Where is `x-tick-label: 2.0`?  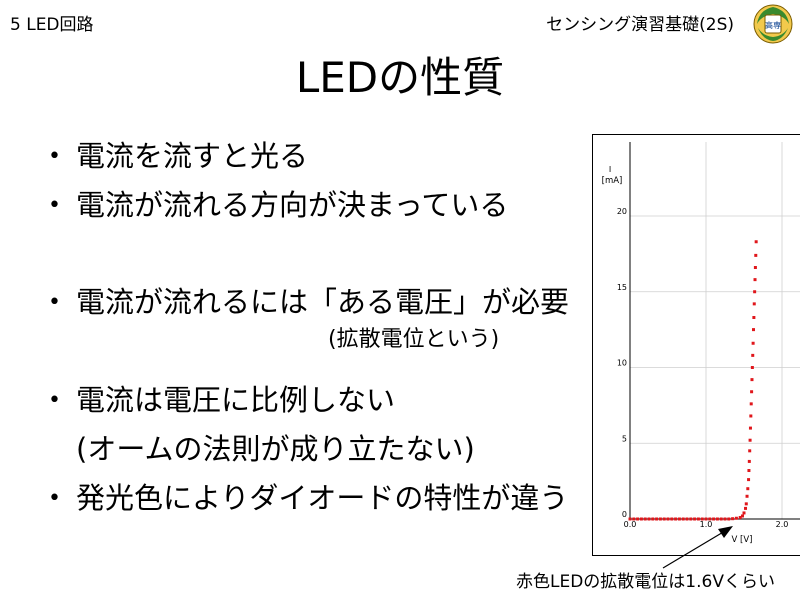
x-tick-label: 2.0 is located at coordinates (782, 524).